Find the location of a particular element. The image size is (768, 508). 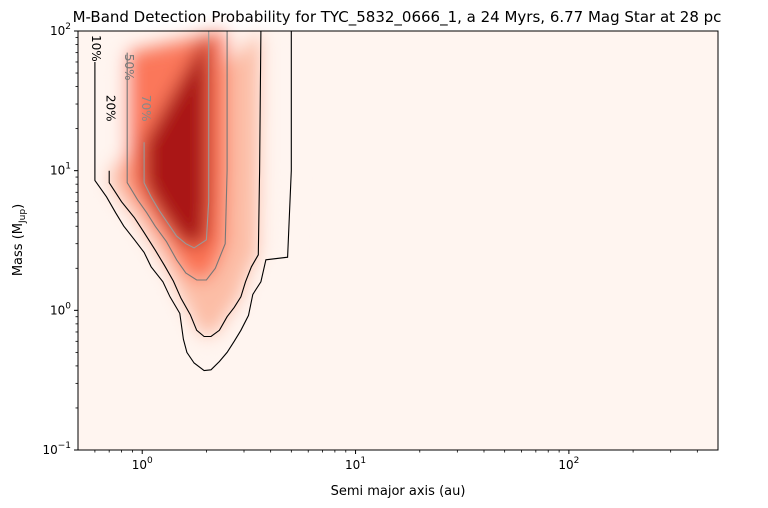

contour-label-70-percent: 70% is located at coordinates (146, 108).